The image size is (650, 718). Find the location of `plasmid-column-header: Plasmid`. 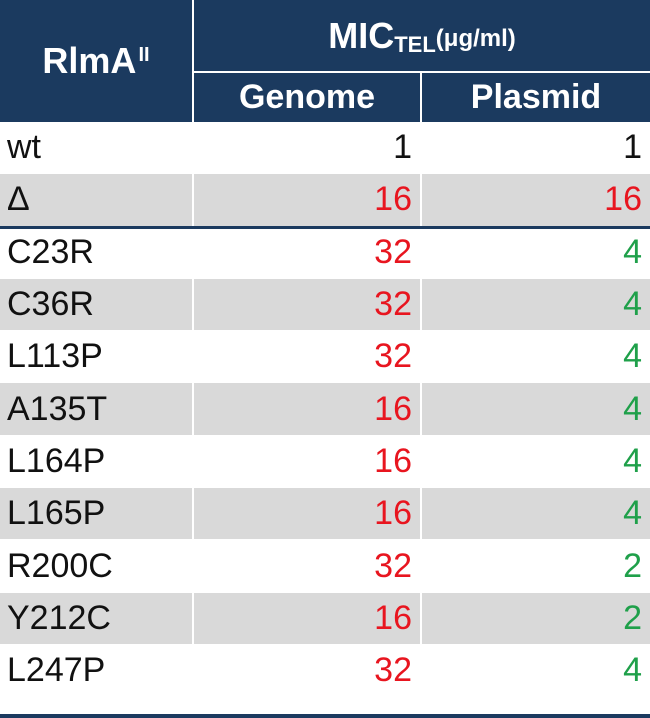

plasmid-column-header: Plasmid is located at coordinates (536, 97).